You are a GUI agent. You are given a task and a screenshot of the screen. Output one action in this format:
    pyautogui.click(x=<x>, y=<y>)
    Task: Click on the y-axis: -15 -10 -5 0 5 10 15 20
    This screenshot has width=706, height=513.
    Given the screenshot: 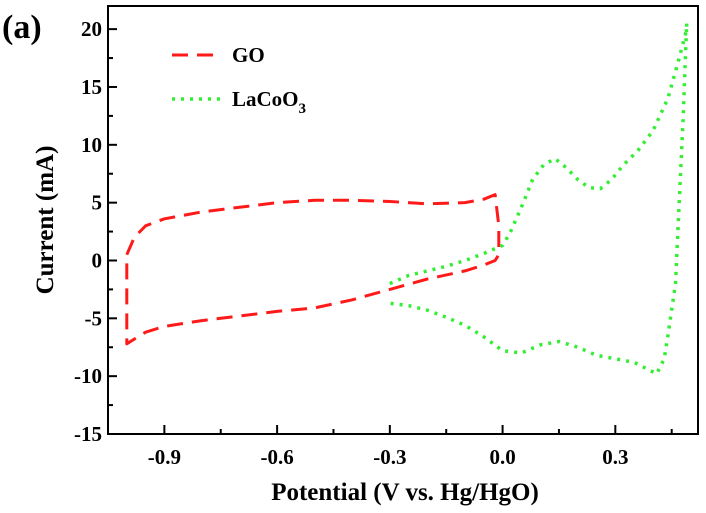 What is the action you would take?
    pyautogui.click(x=95, y=231)
    